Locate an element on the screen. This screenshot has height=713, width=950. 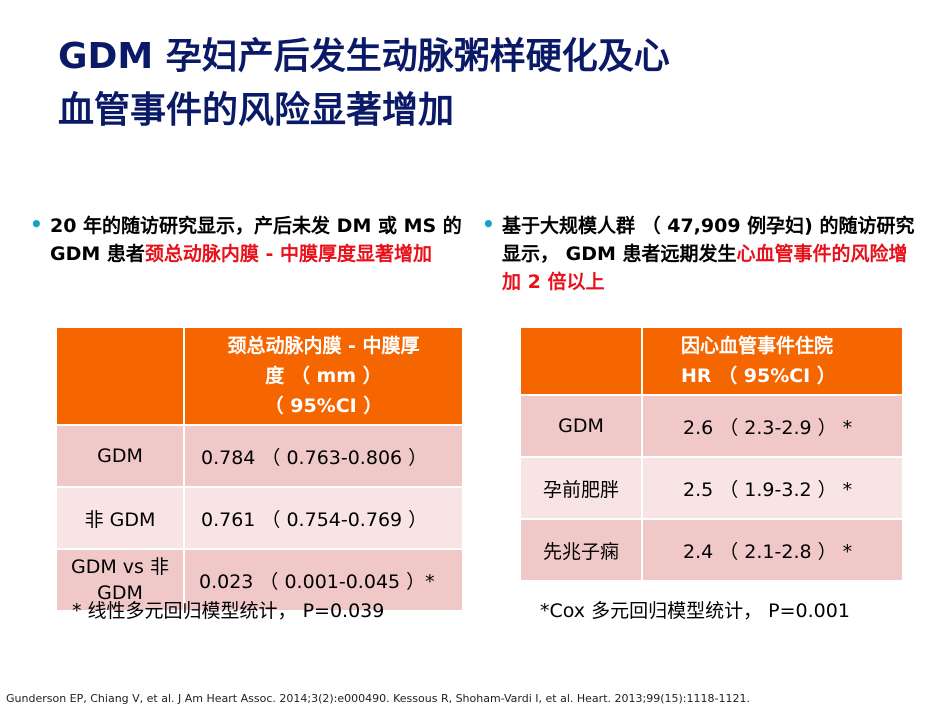
row-label: GDM vs 非 GDM is located at coordinates (120, 579).